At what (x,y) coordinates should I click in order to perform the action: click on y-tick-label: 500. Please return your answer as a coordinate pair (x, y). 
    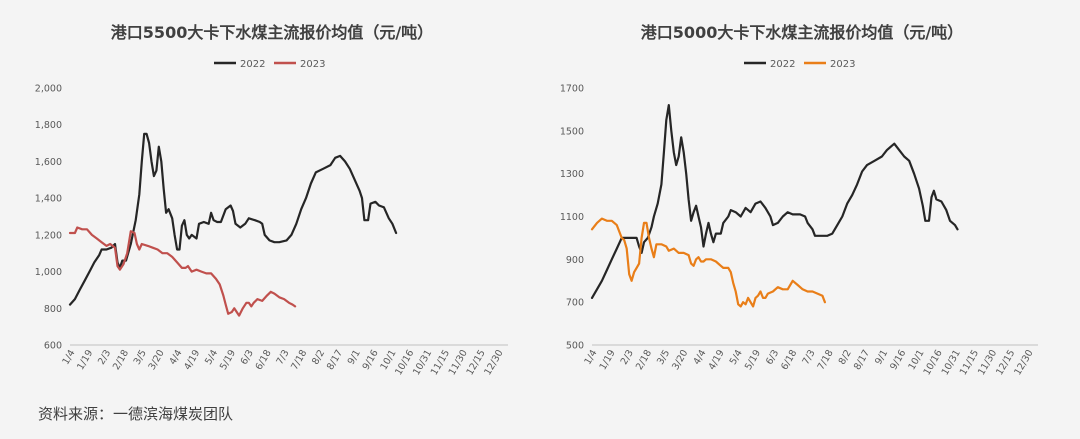
    Looking at the image, I should click on (575, 346).